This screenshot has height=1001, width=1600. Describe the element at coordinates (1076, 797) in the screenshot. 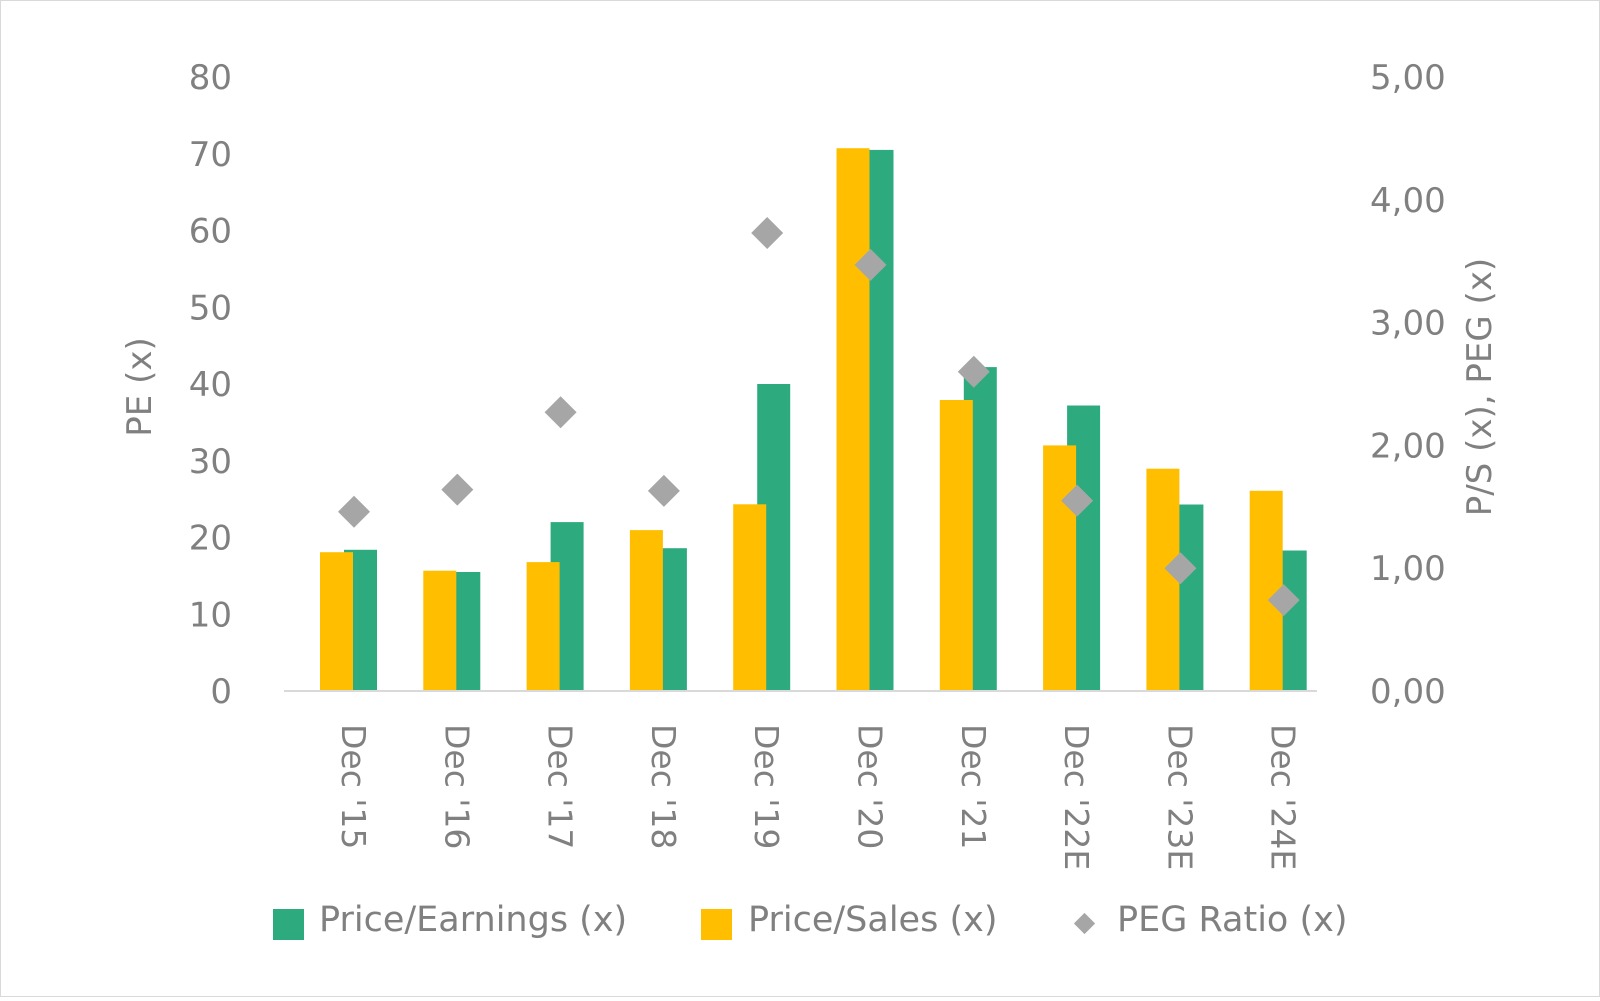

I see `x-tick-label-dec-22e: Dec '22E` at that location.